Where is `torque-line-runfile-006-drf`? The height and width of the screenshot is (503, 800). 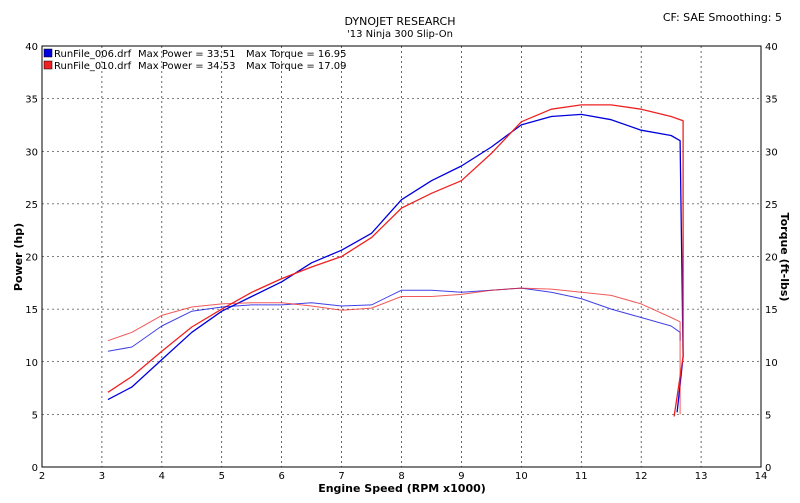
torque-line-runfile-006-drf is located at coordinates (394, 319).